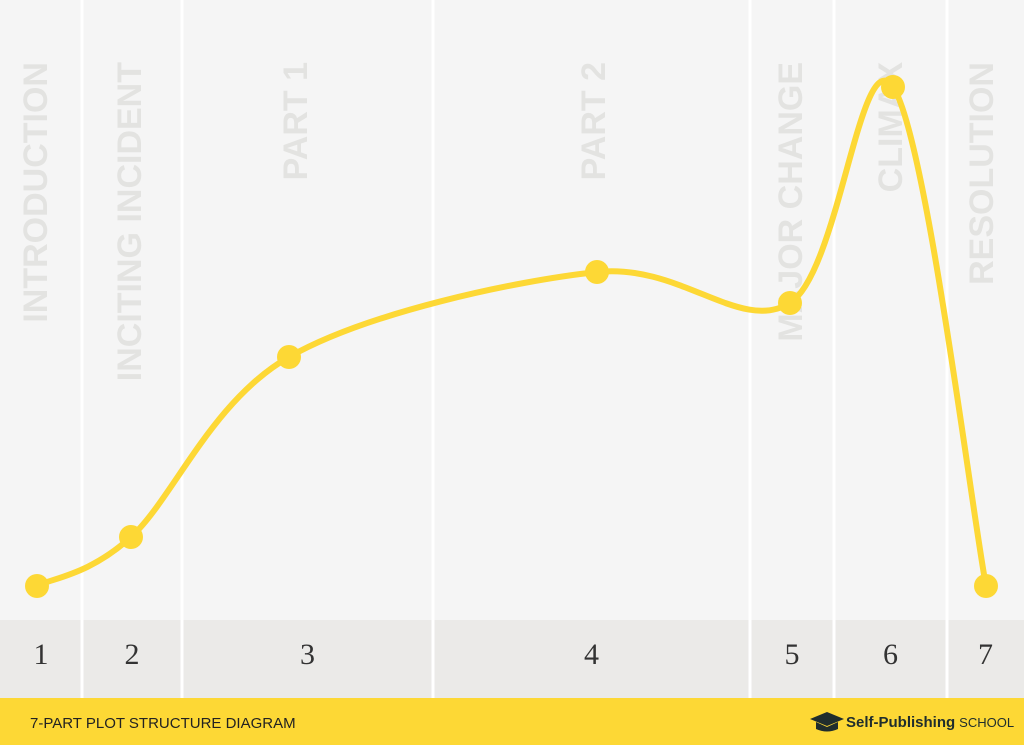 This screenshot has height=745, width=1024. What do you see at coordinates (41, 654) in the screenshot?
I see `section-number: 1` at bounding box center [41, 654].